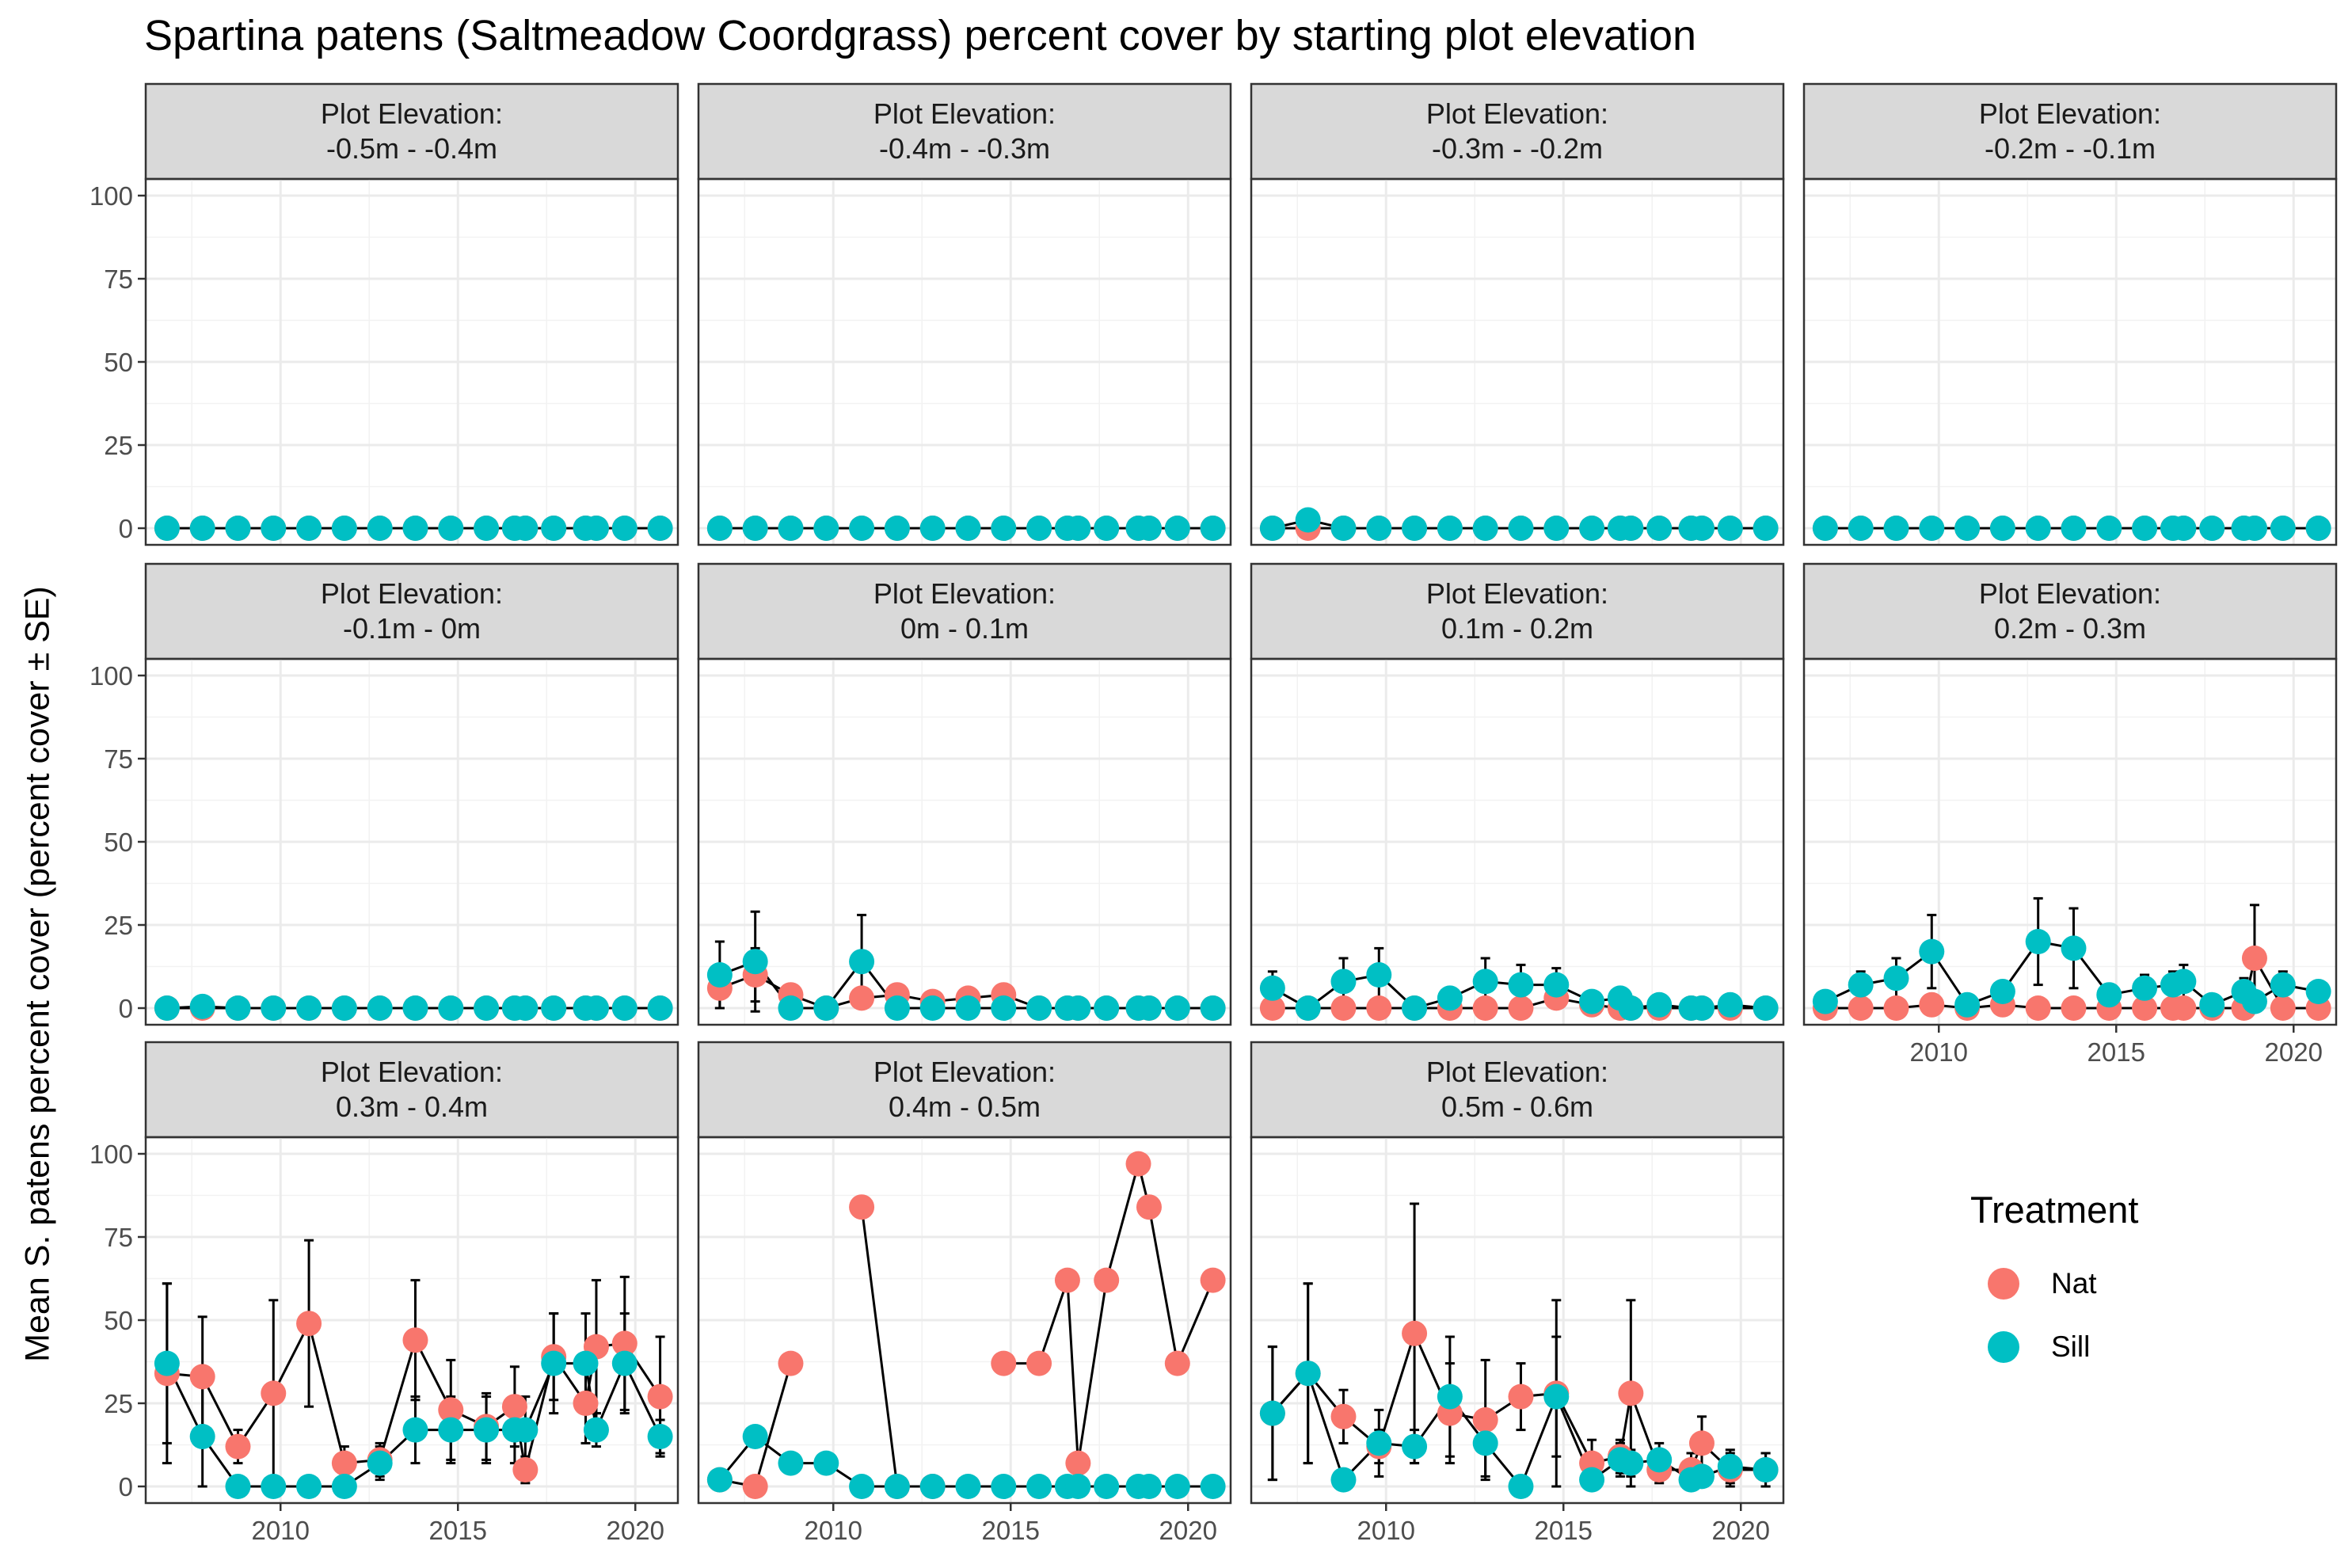 The width and height of the screenshot is (2352, 1568). I want to click on series-line-nat, so click(1108, 1311).